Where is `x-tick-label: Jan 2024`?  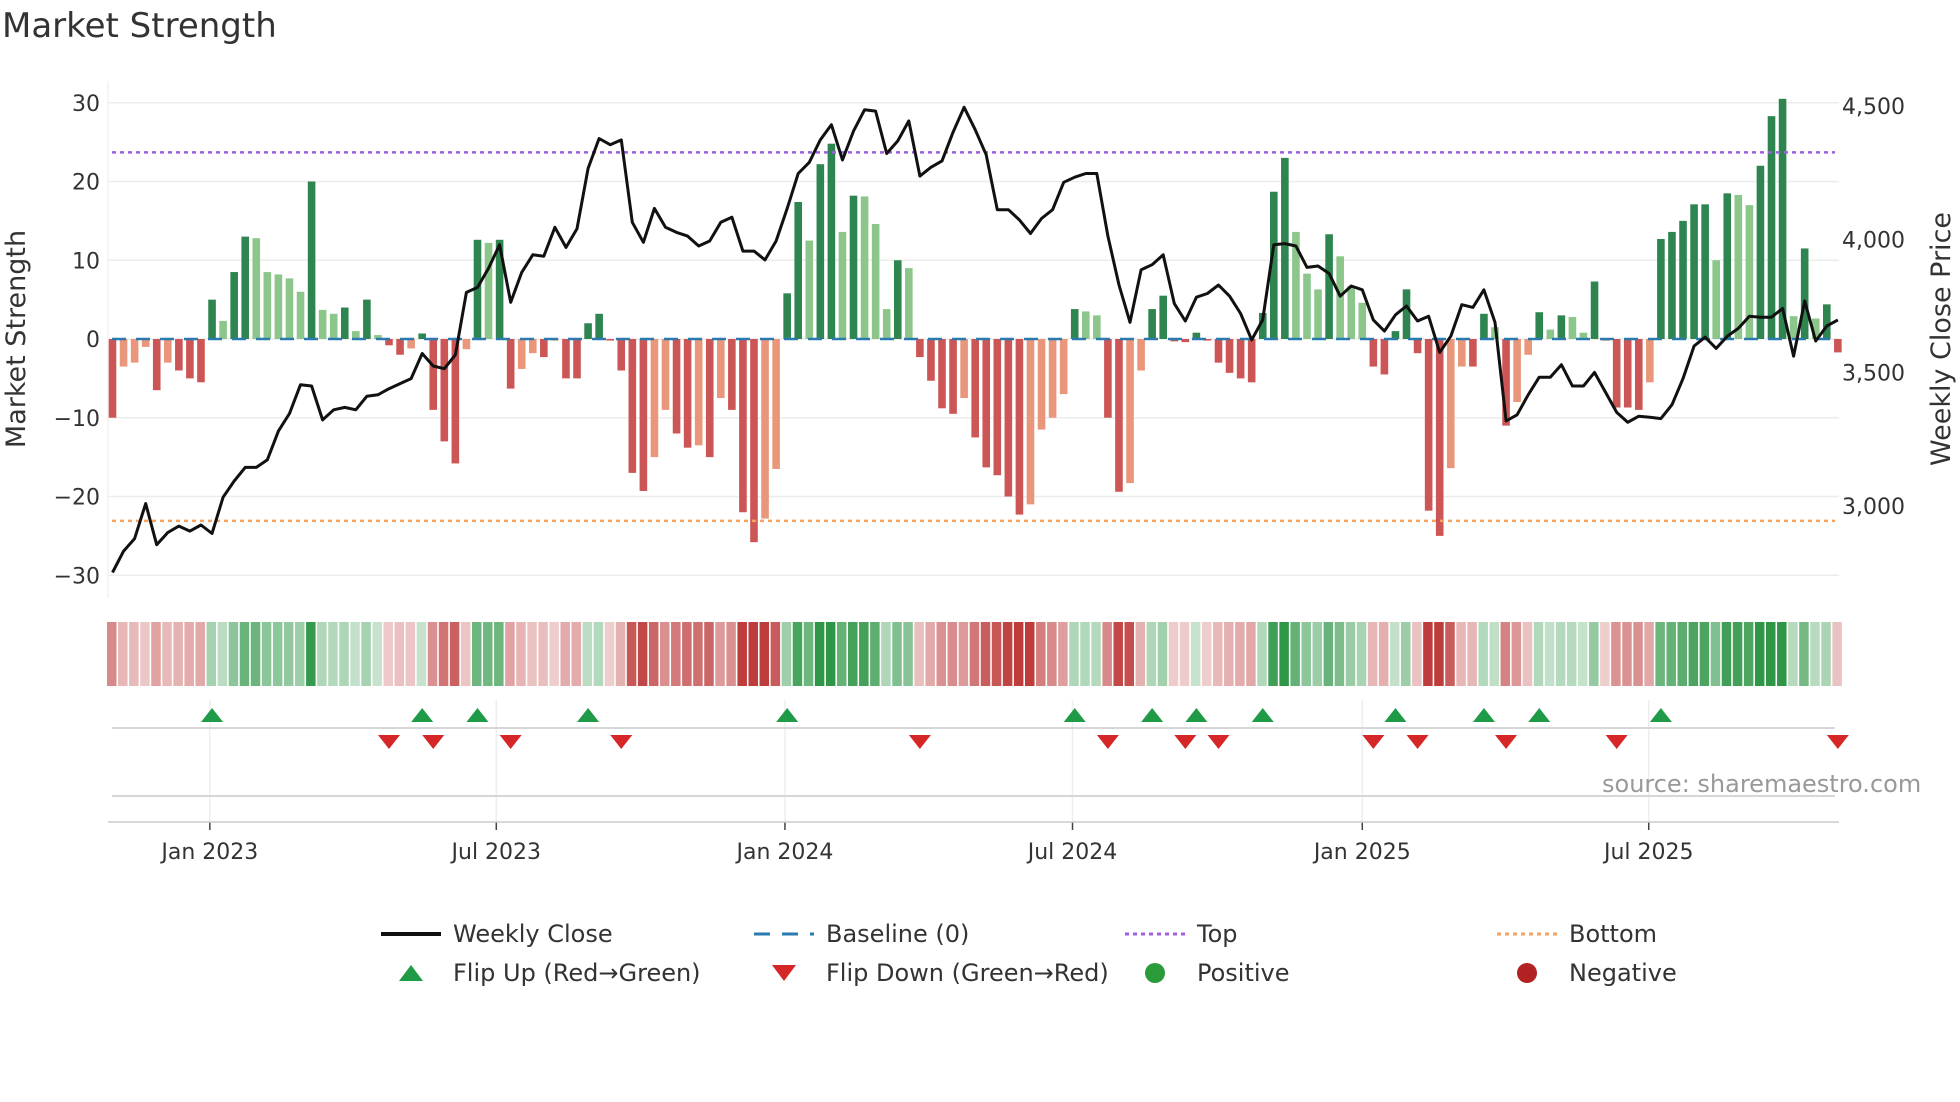
x-tick-label: Jan 2024 is located at coordinates (783, 852).